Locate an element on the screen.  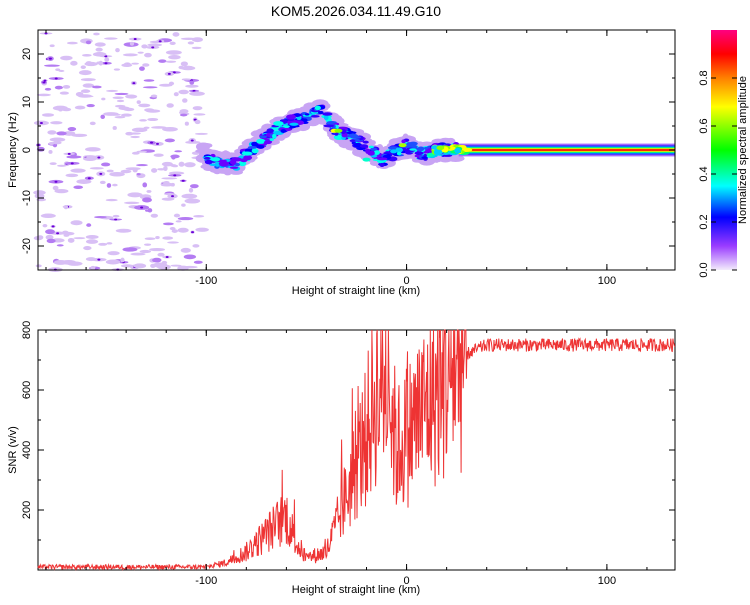
x-tick-label: 0 is located at coordinates (407, 581).